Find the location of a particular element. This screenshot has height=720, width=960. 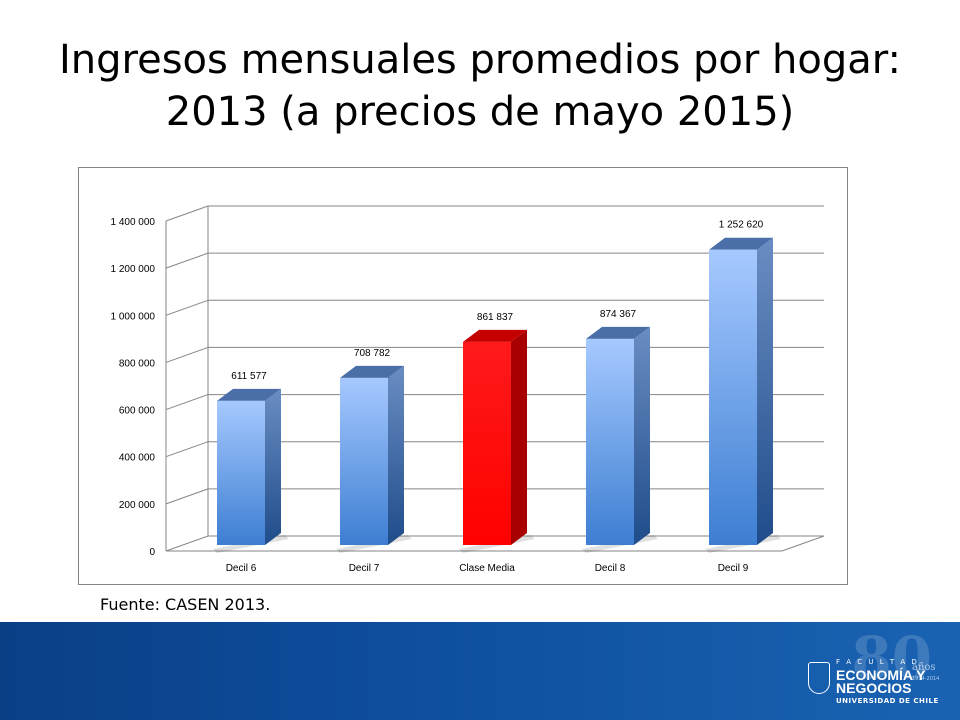

data-label: 611 577 is located at coordinates (249, 376).